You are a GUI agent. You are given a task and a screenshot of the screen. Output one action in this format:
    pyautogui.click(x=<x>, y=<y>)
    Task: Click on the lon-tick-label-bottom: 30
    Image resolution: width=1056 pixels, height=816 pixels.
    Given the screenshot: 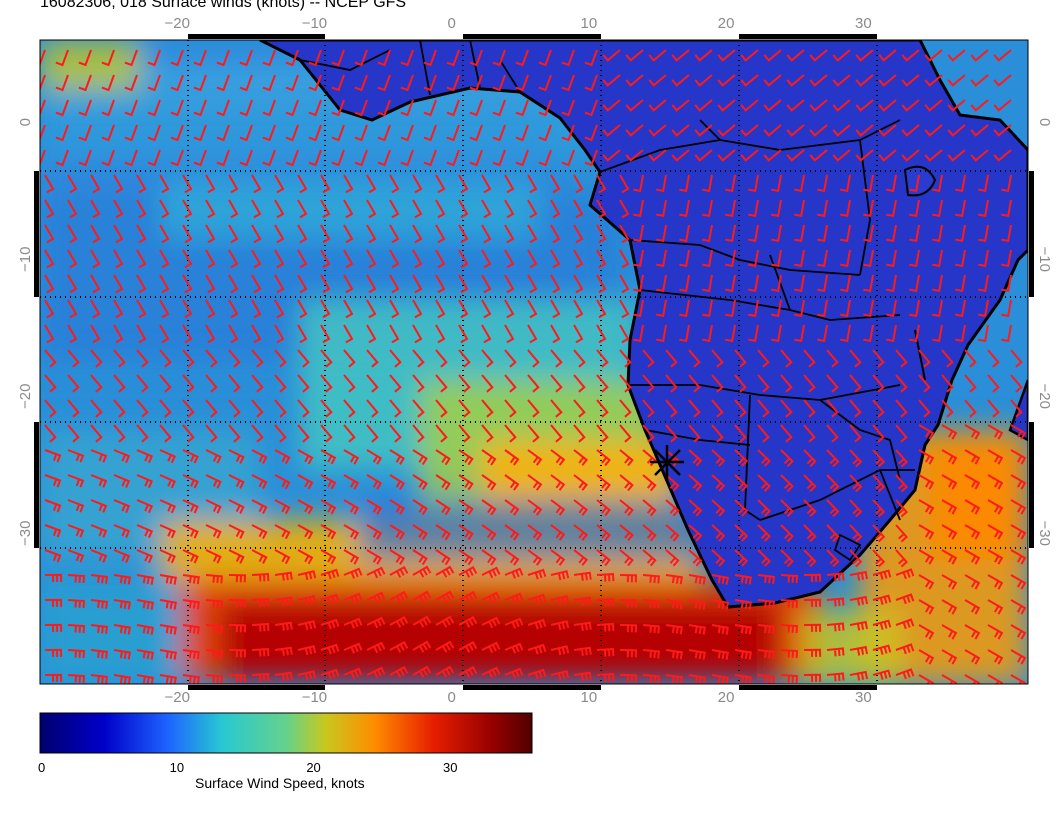 What is the action you would take?
    pyautogui.click(x=863, y=697)
    